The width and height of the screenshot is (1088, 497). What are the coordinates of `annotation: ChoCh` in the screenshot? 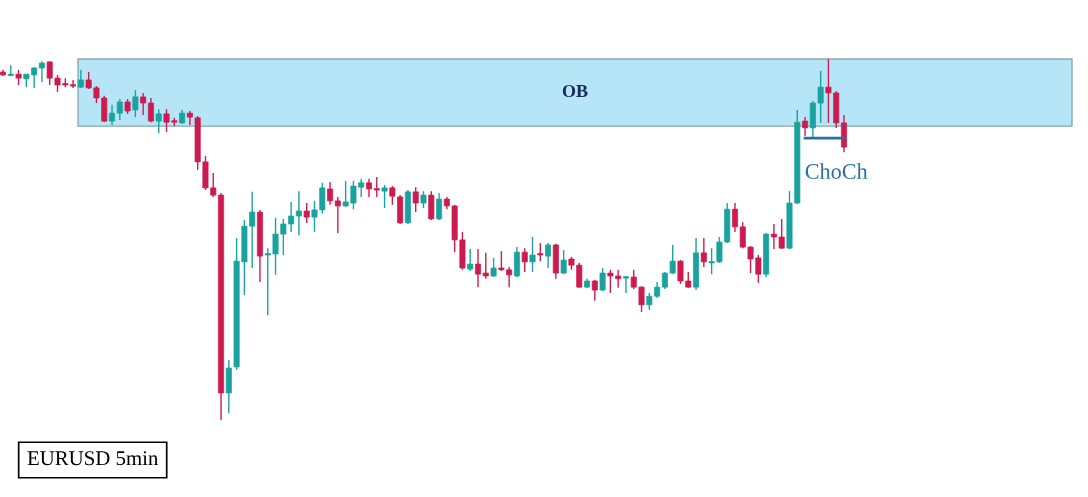 It's located at (836, 171).